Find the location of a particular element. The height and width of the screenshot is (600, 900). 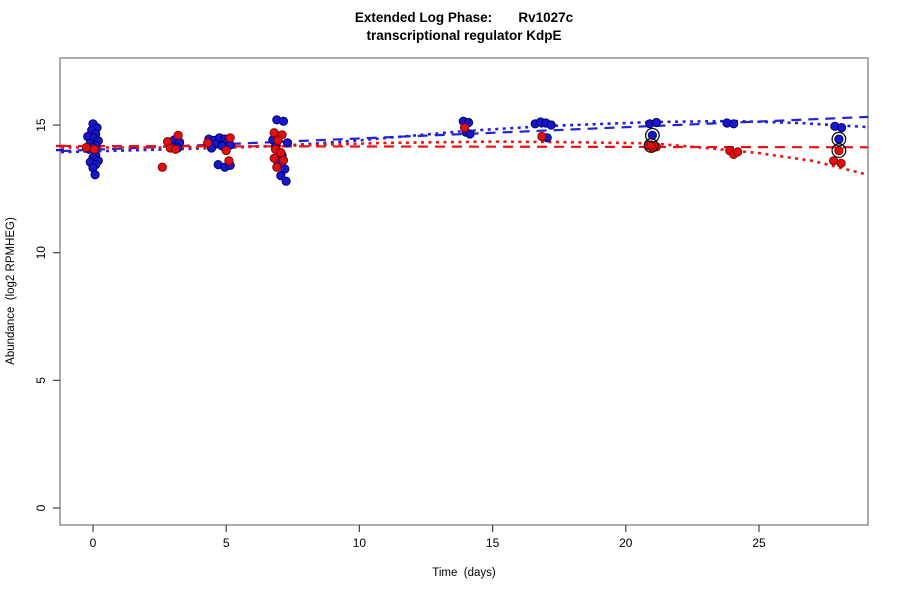

axis-rug-marks is located at coordinates (60, 148).